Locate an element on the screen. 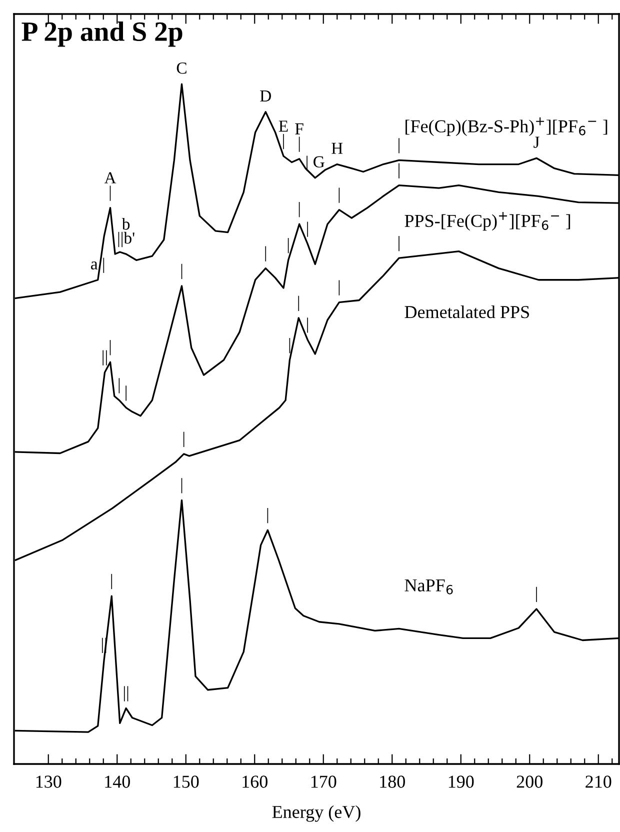 The width and height of the screenshot is (620, 832). annotation: a | is located at coordinates (97, 265).